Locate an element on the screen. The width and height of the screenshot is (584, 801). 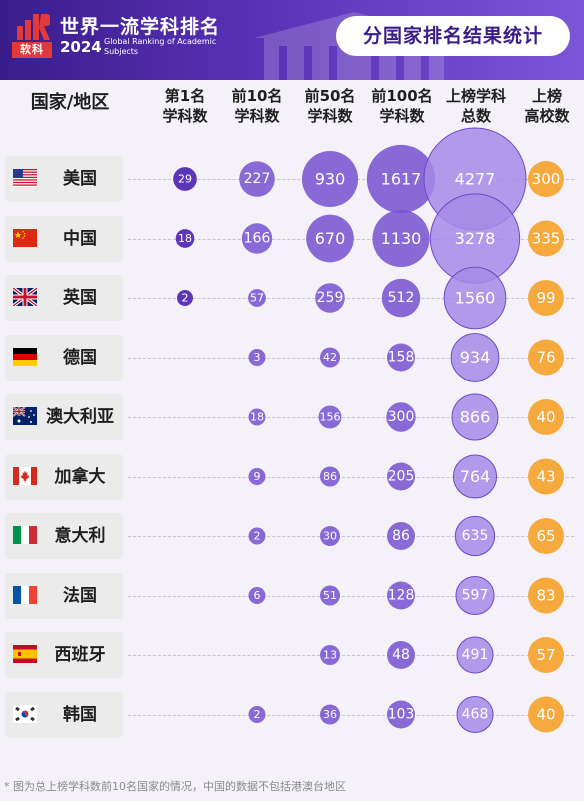
bubble-top100: 128 is located at coordinates (401, 595).